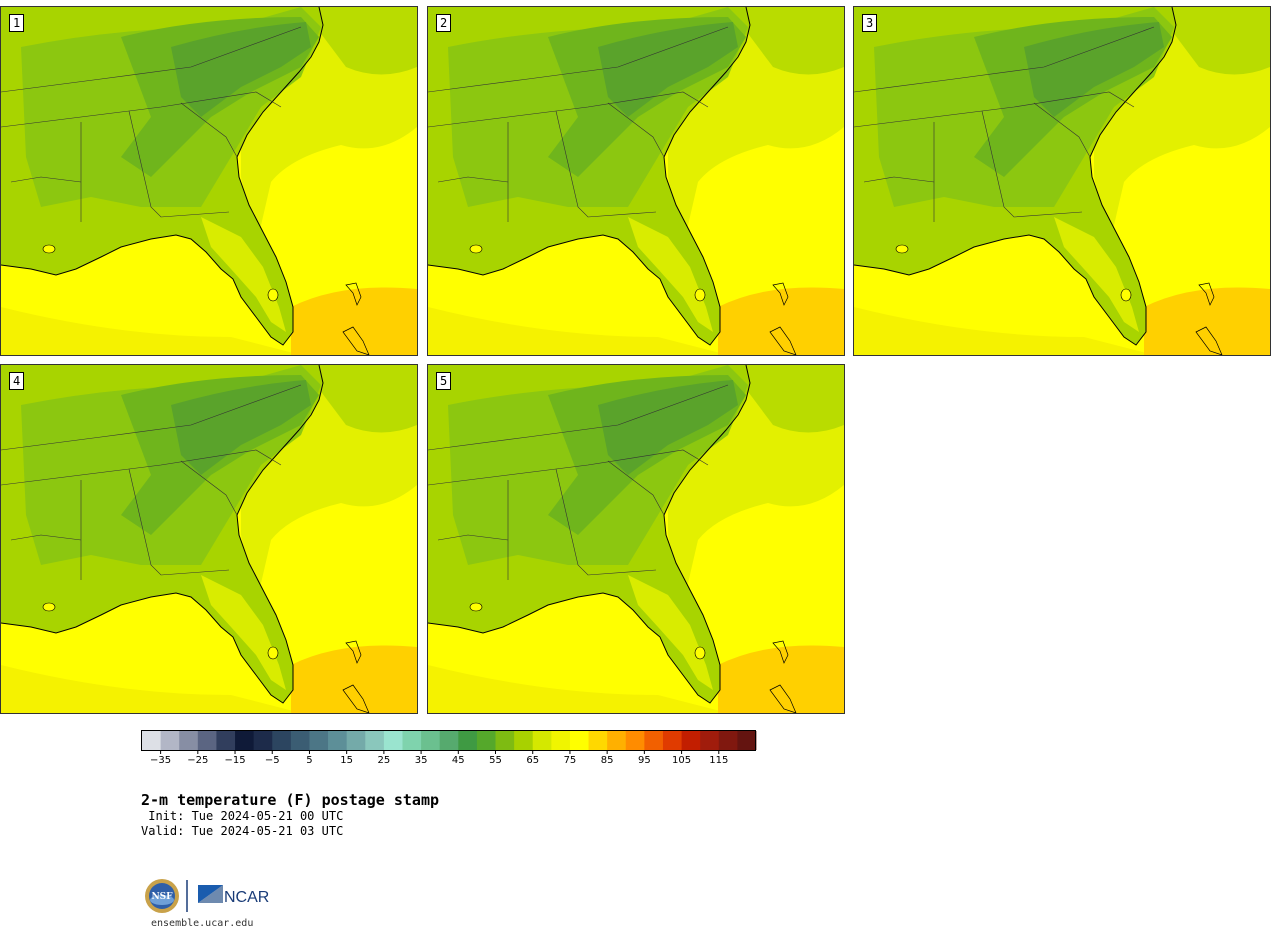 The height and width of the screenshot is (936, 1280). I want to click on colorbar, so click(449, 742).